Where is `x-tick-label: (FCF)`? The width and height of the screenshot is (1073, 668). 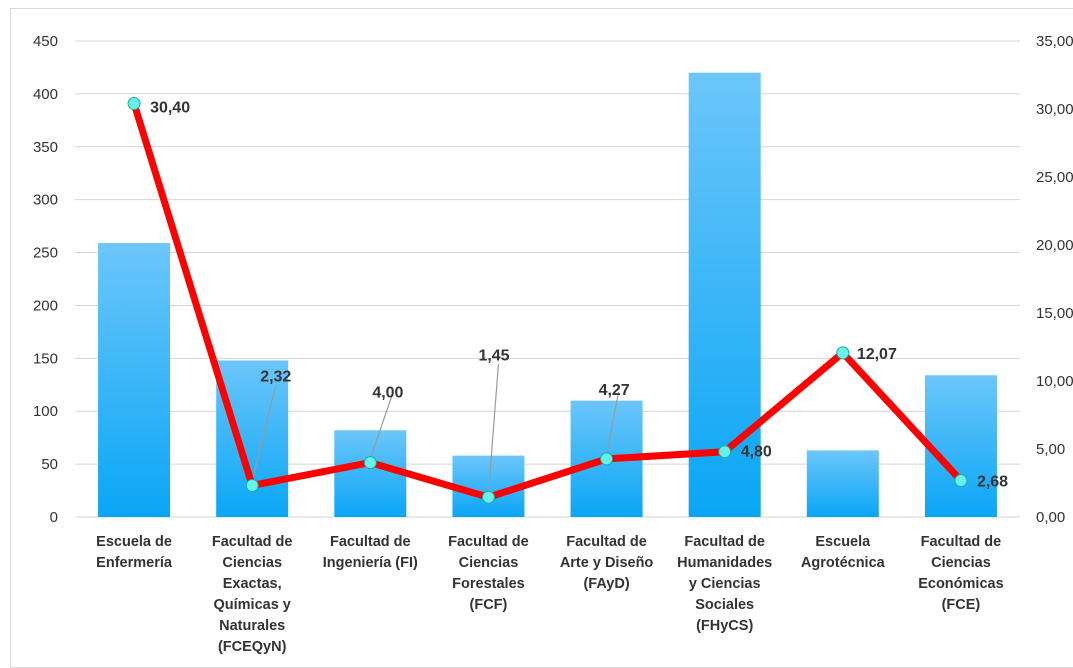
x-tick-label: (FCF) is located at coordinates (489, 605).